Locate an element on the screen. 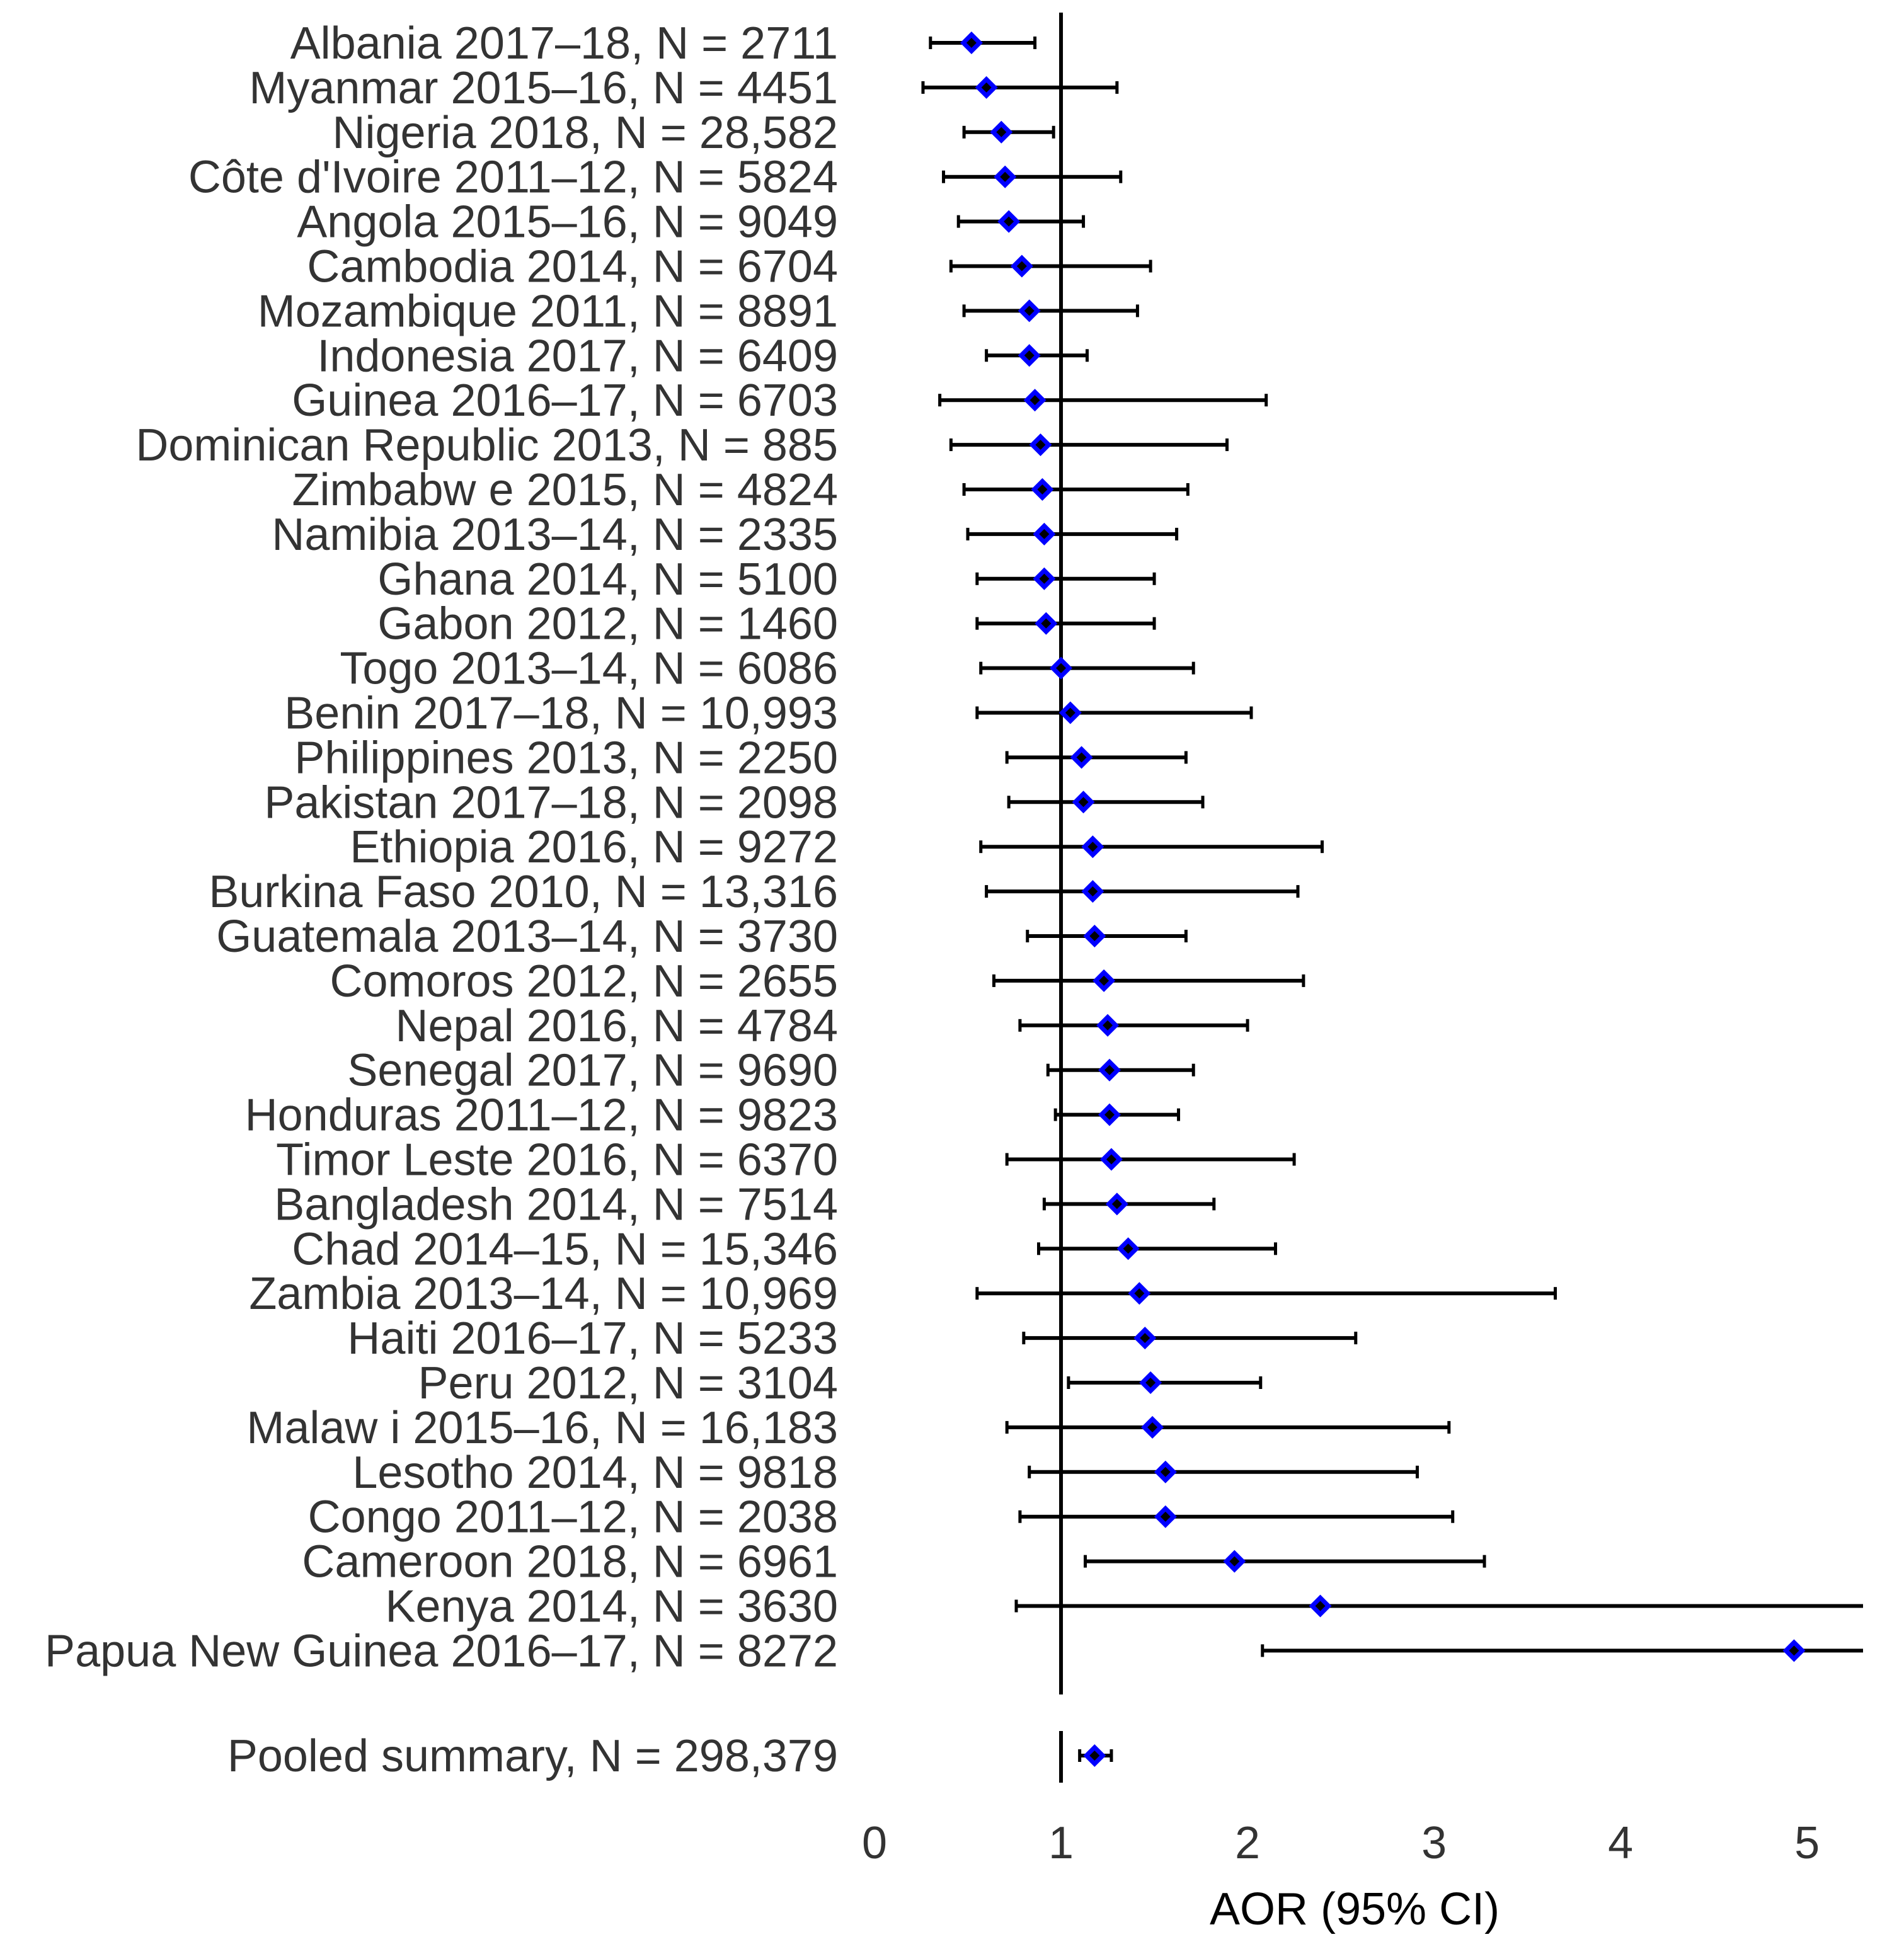 The width and height of the screenshot is (1904, 1937). study-row: Indonesia 2017, N = 6409 is located at coordinates (703, 356).